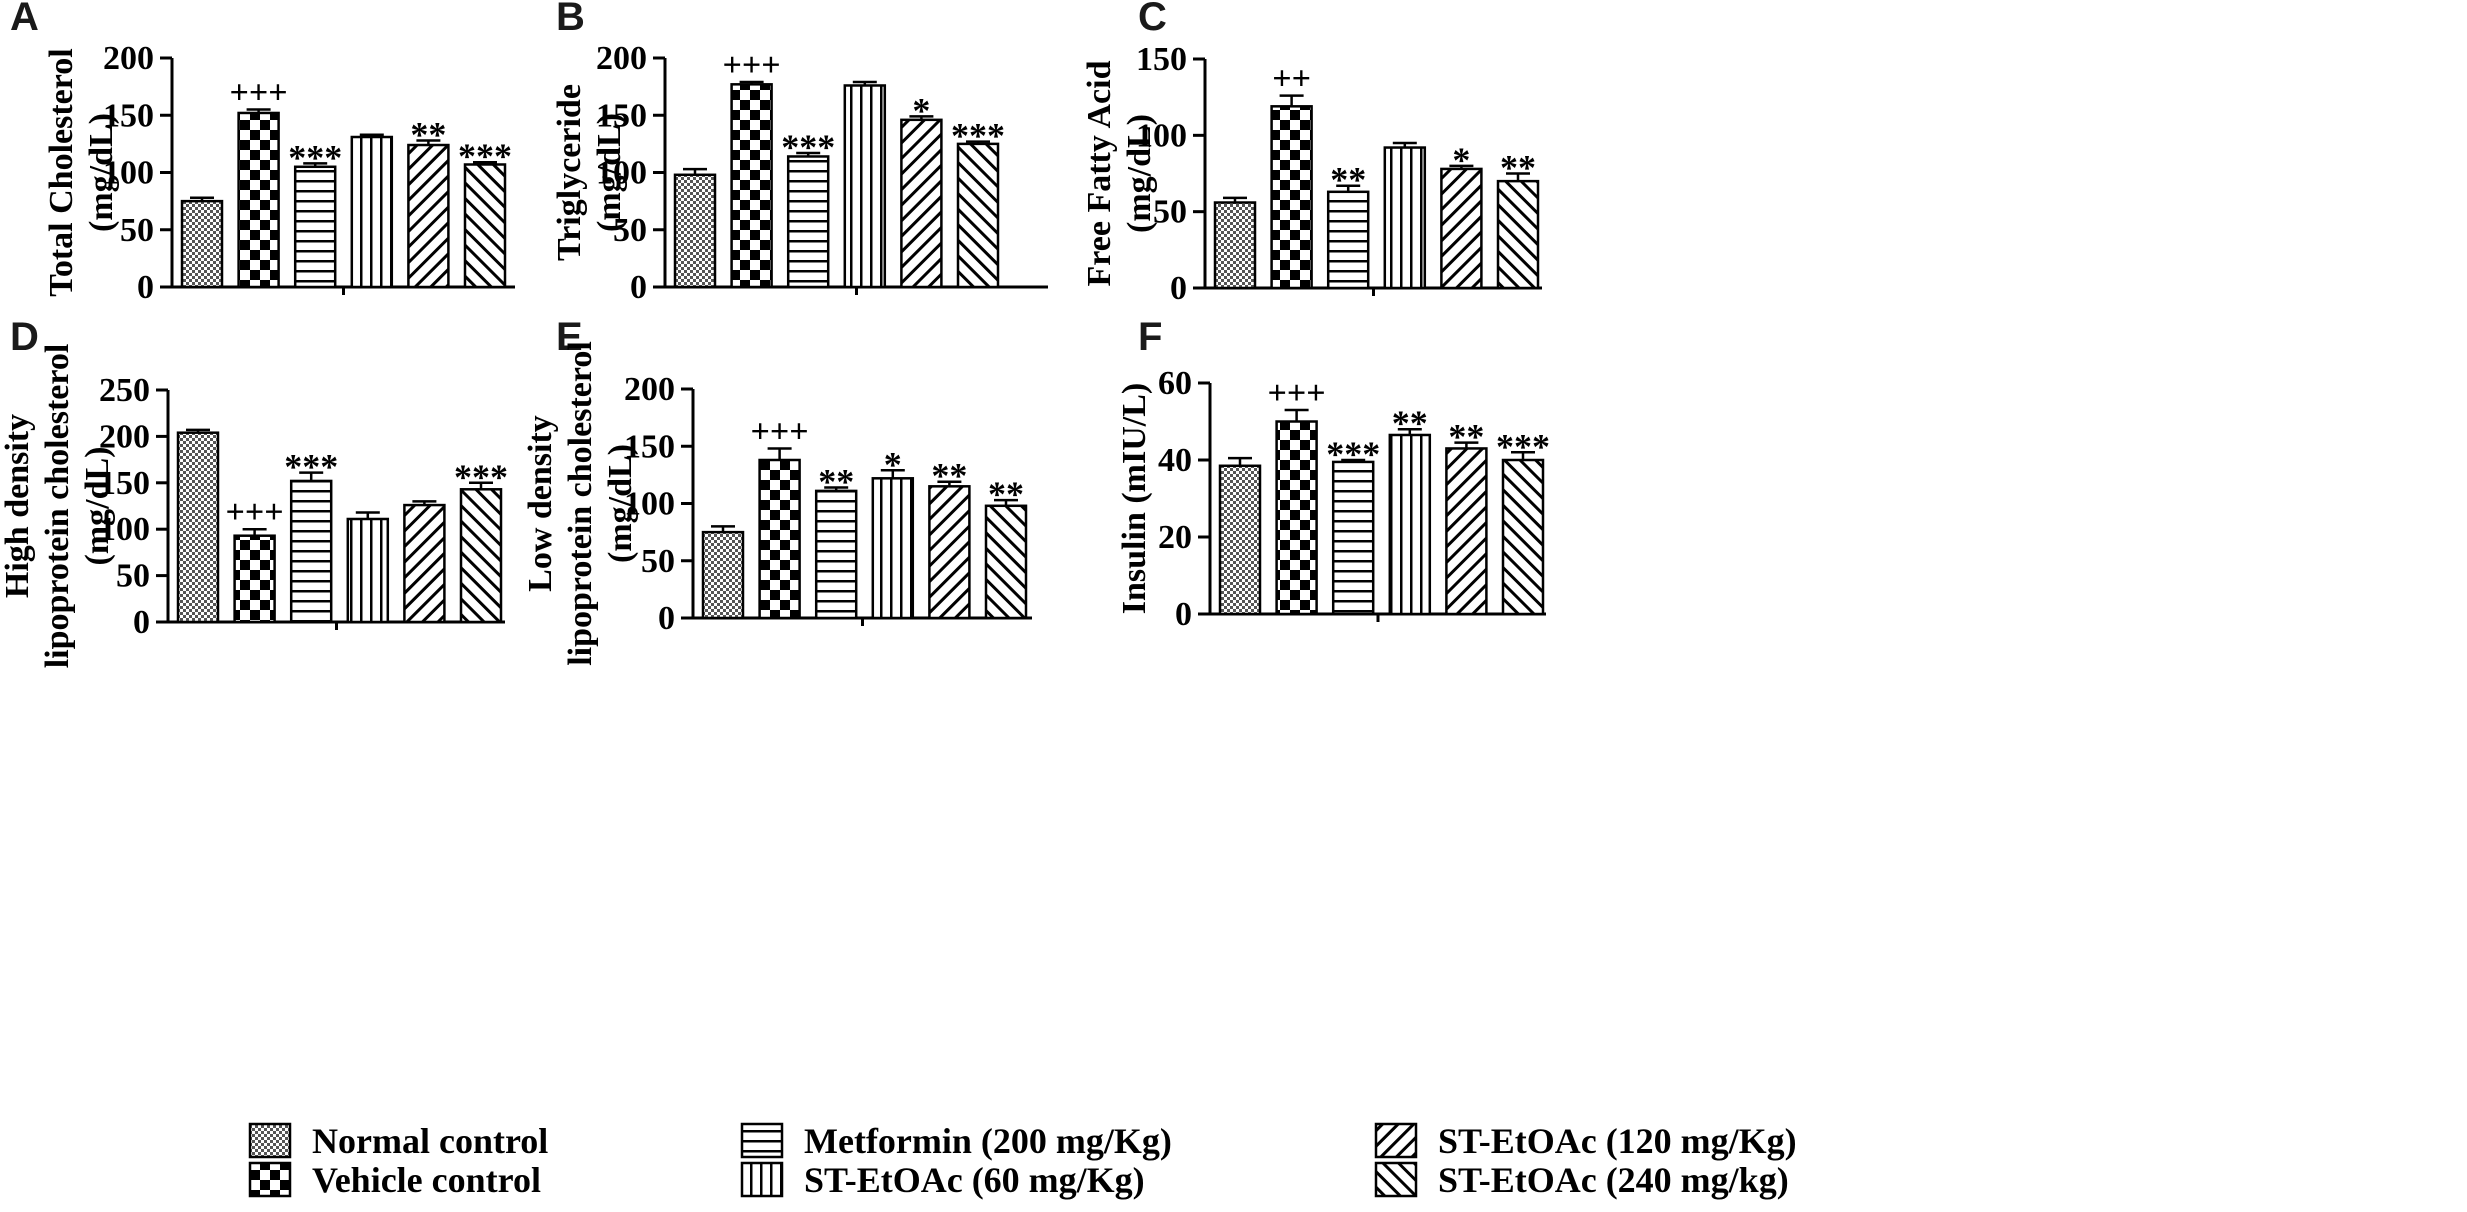 The height and width of the screenshot is (1212, 2467). Describe the element at coordinates (569, 337) in the screenshot. I see `panel-letter: E` at that location.